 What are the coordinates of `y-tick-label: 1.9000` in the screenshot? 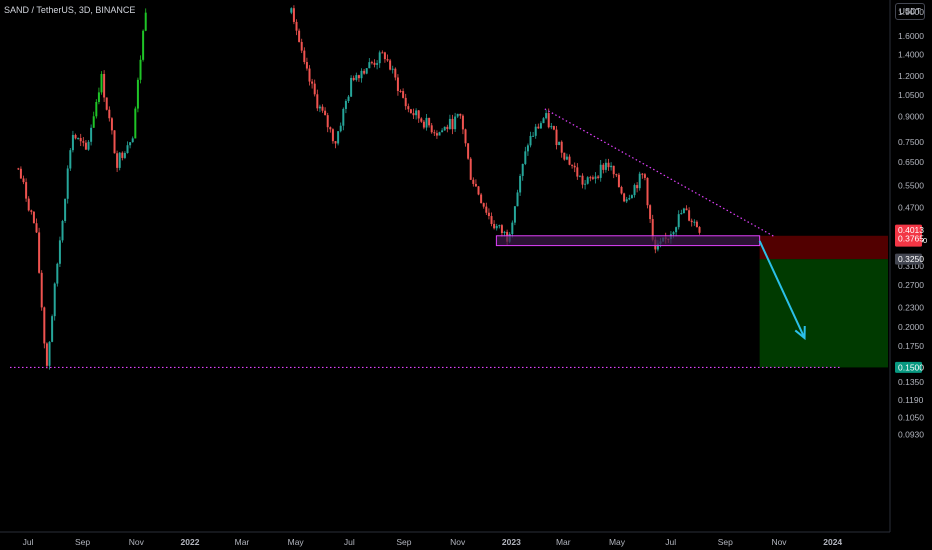 It's located at (911, 12).